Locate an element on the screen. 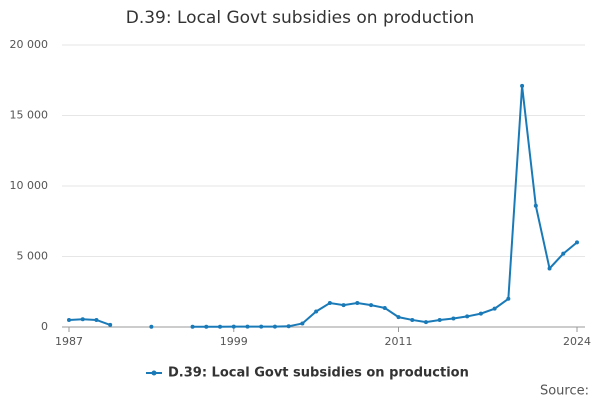 The image size is (600, 400). y-tick-label: 0 is located at coordinates (44, 326).